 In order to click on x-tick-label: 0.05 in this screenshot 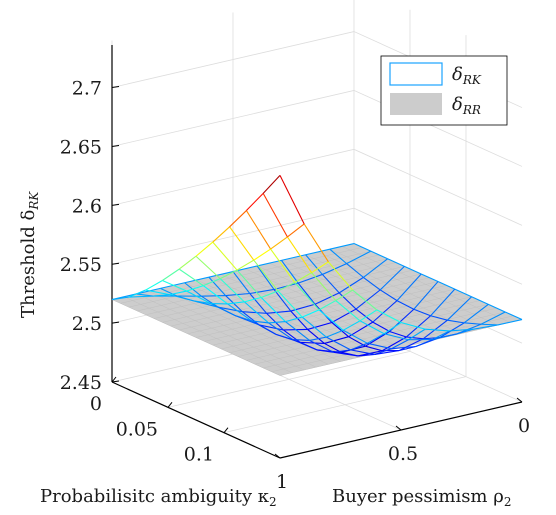, I will do `click(137, 429)`.